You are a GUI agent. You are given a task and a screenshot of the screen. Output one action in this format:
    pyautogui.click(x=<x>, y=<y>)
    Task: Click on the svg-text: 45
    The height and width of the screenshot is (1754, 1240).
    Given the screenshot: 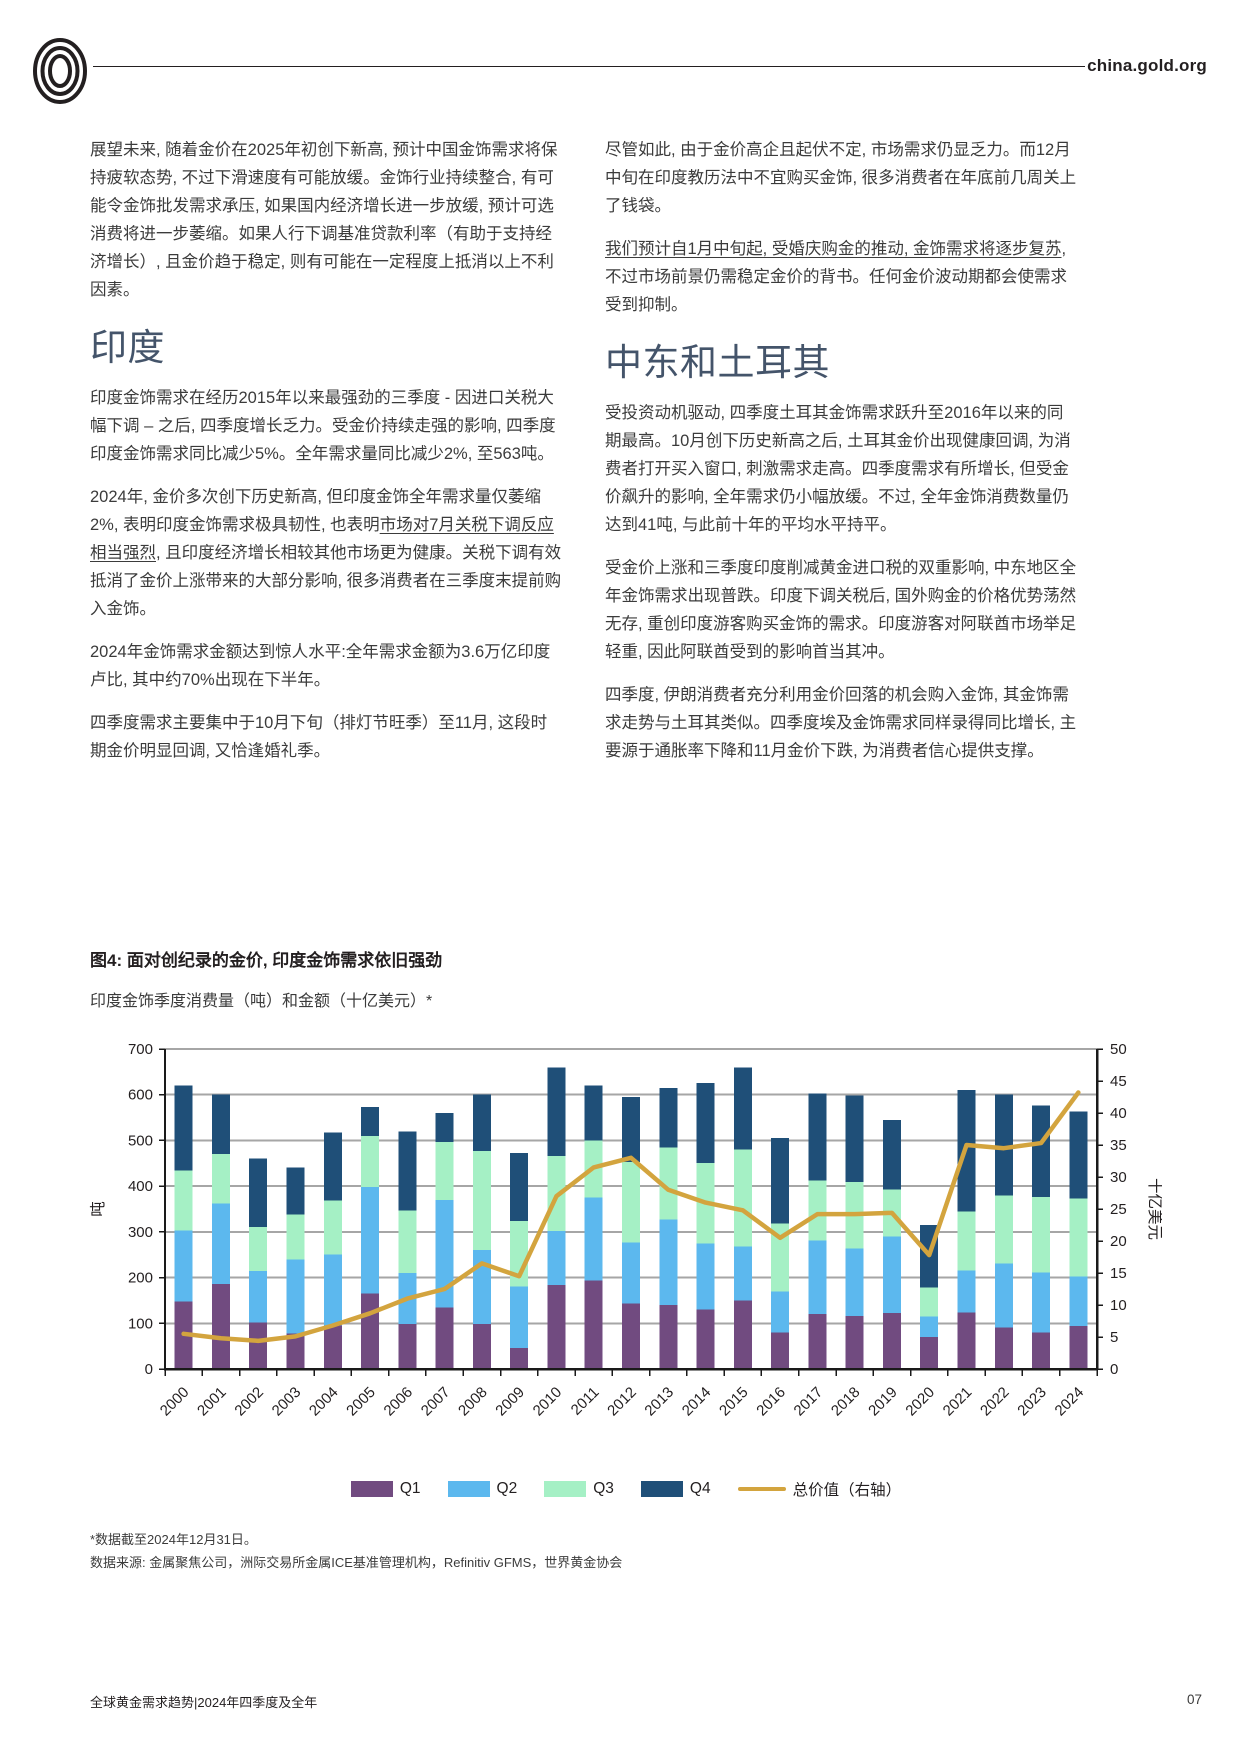 What is the action you would take?
    pyautogui.click(x=1118, y=1081)
    